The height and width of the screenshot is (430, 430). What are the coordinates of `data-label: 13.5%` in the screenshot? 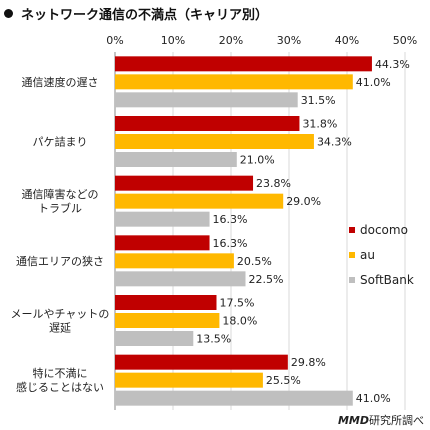 It's located at (213, 339).